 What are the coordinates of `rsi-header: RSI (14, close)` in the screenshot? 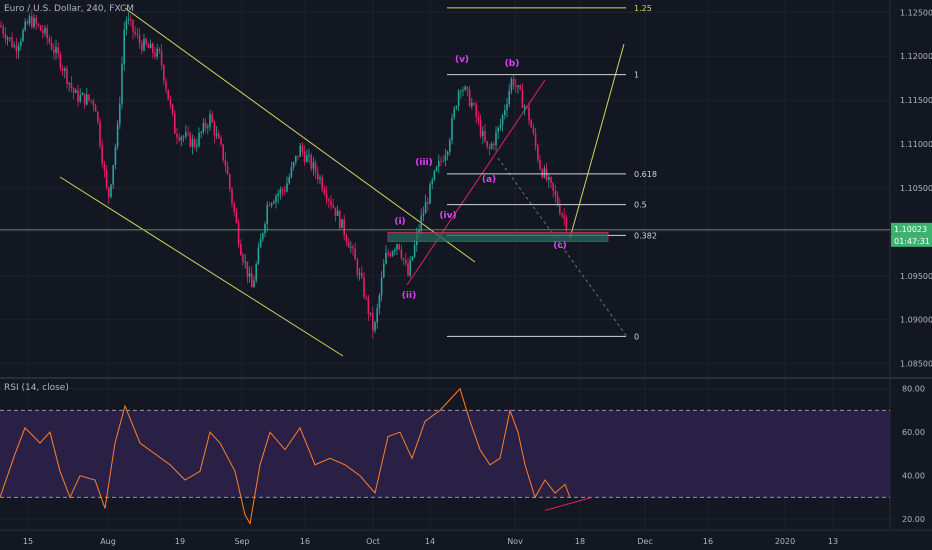 It's located at (36, 388).